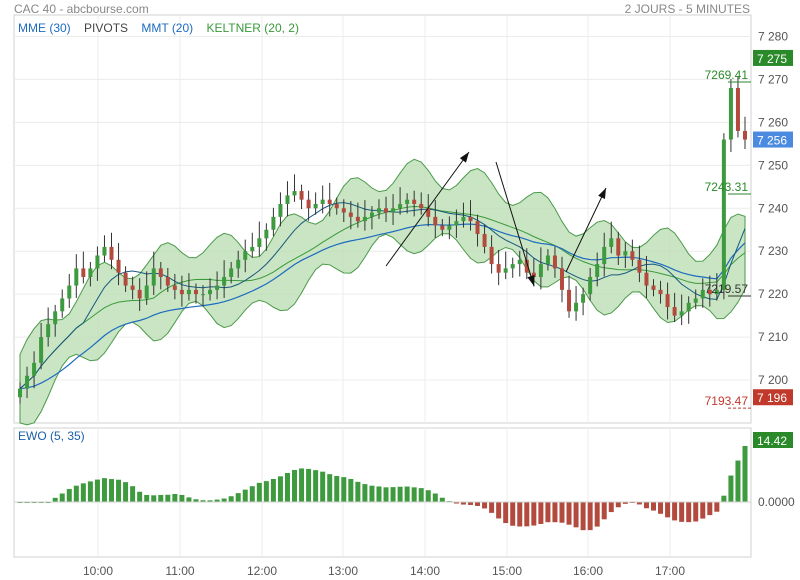 This screenshot has height=580, width=800. What do you see at coordinates (167, 28) in the screenshot?
I see `legend-mmt: MMT (20)` at bounding box center [167, 28].